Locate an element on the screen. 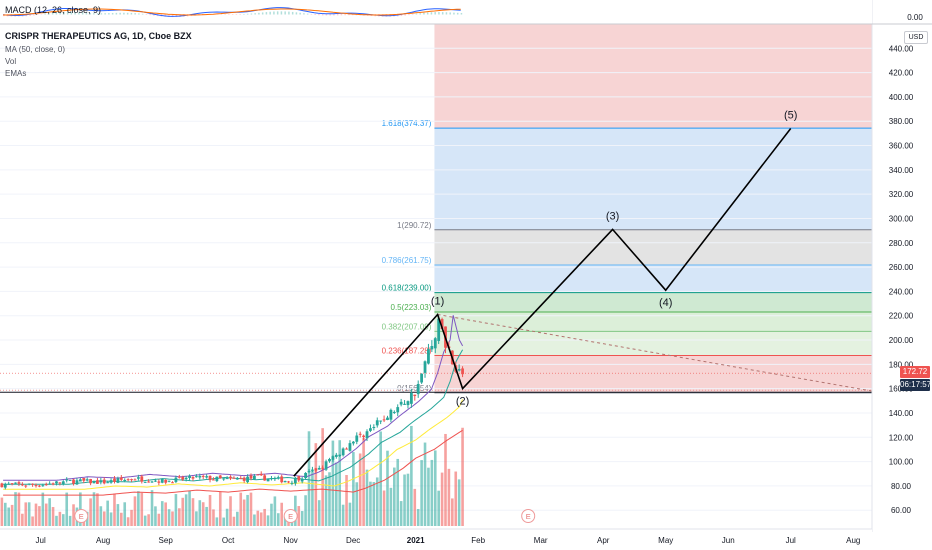  price-axis-bg is located at coordinates (902, 275).